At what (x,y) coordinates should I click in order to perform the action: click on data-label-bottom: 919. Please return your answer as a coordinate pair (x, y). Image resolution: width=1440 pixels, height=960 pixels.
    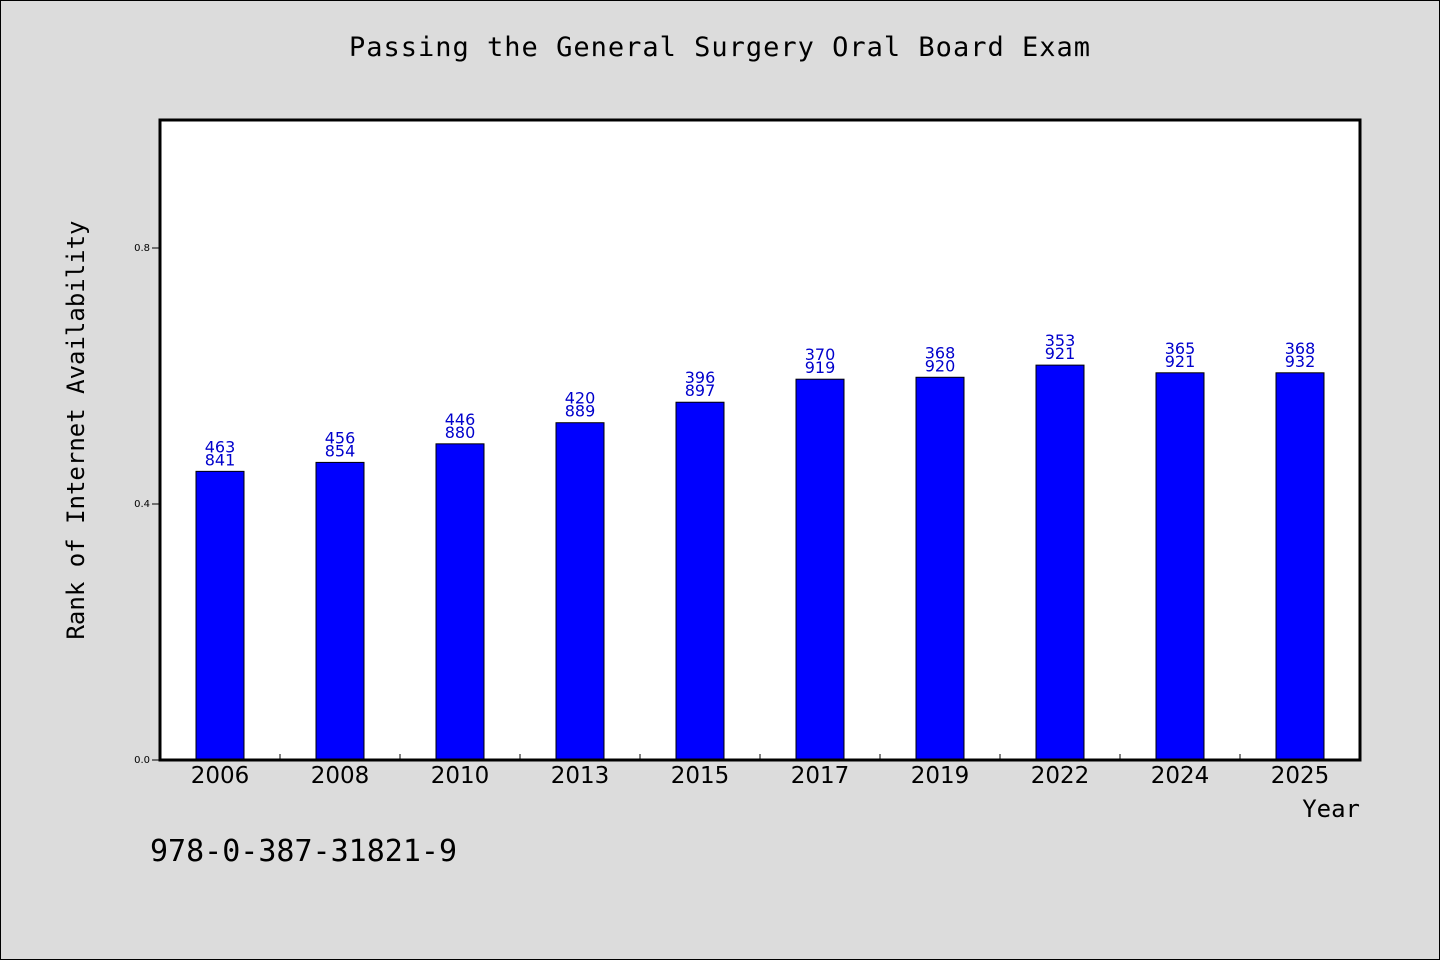
    Looking at the image, I should click on (820, 367).